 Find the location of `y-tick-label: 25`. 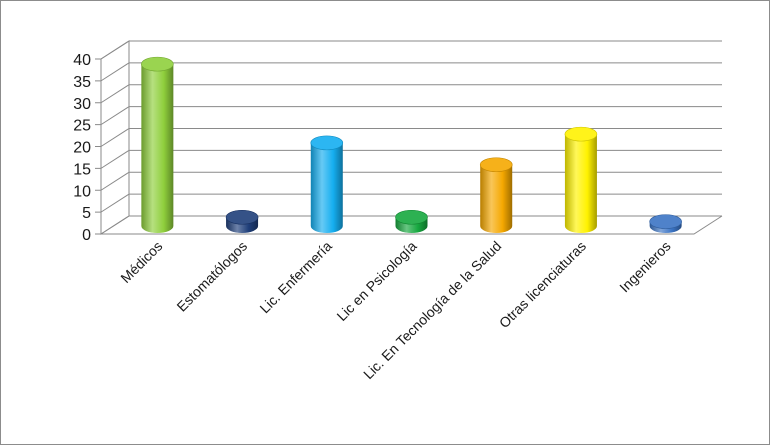

y-tick-label: 25 is located at coordinates (82, 126).